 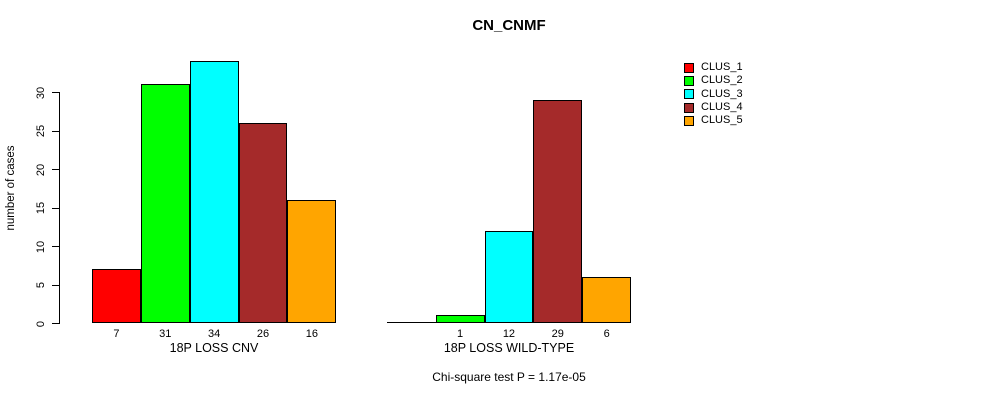 What do you see at coordinates (41, 323) in the screenshot?
I see `y-axis-tick-label: 0` at bounding box center [41, 323].